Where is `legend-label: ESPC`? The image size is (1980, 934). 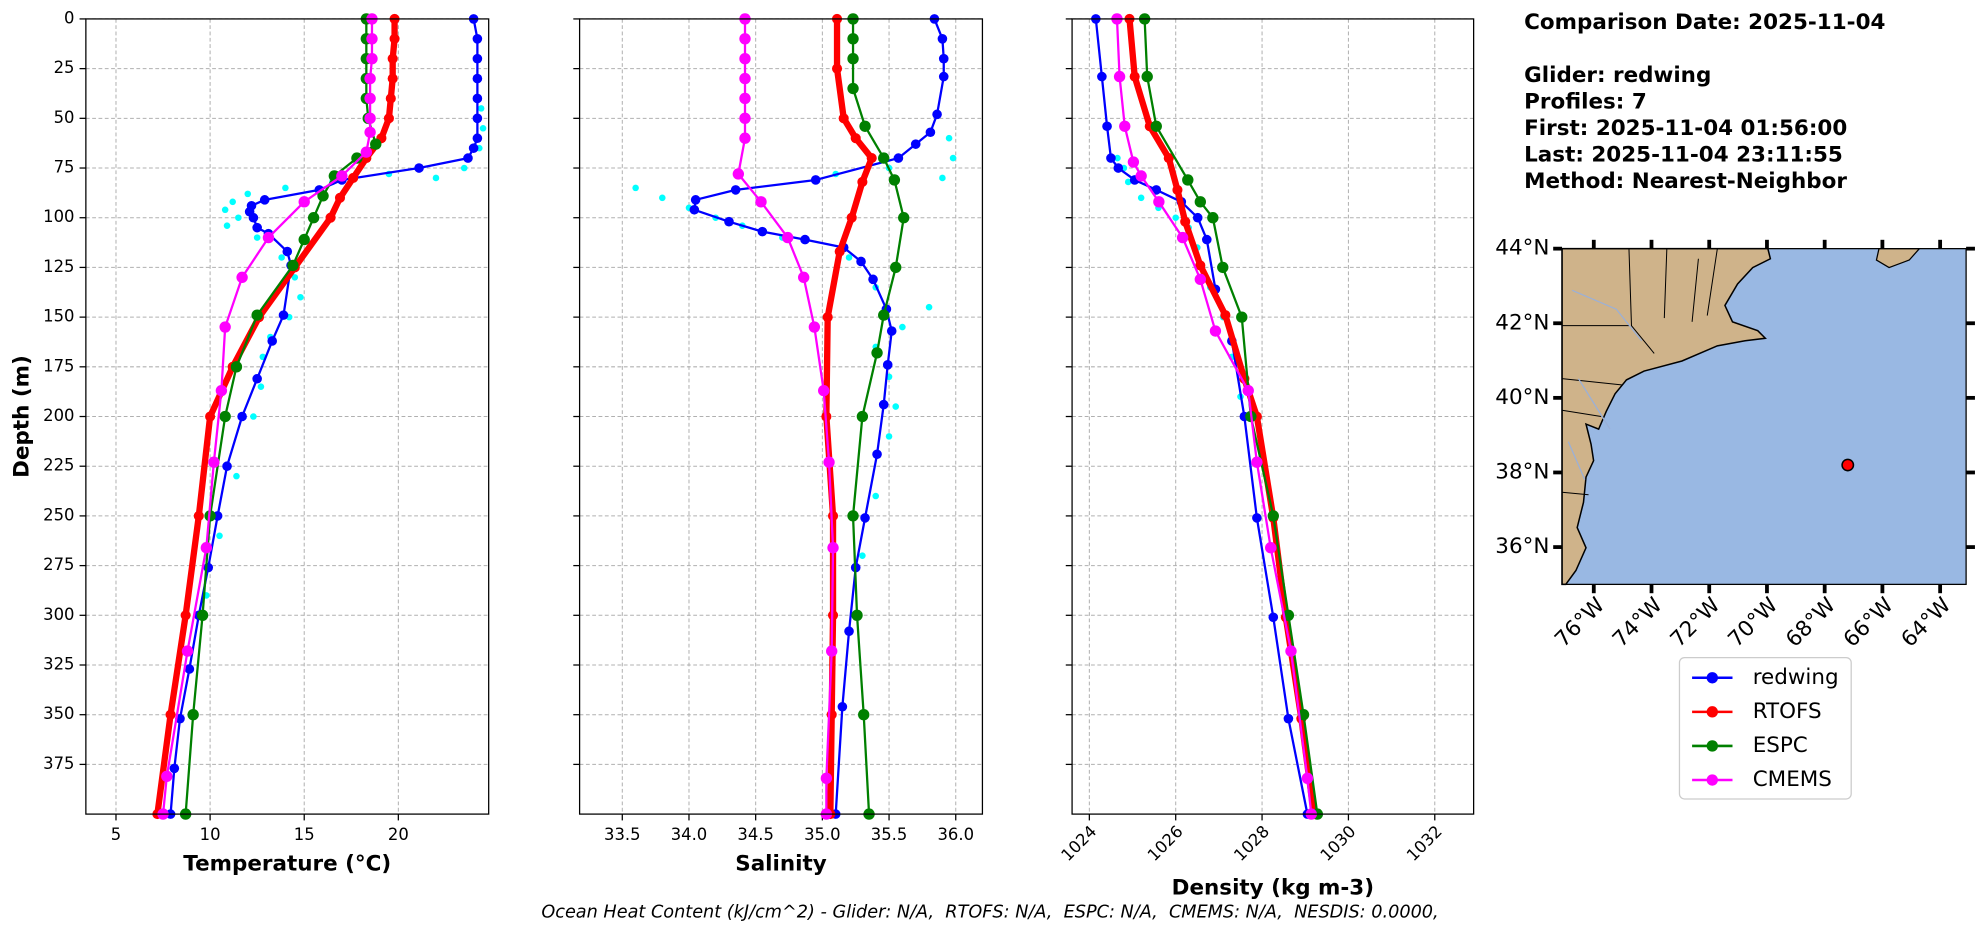 legend-label: ESPC is located at coordinates (1780, 745).